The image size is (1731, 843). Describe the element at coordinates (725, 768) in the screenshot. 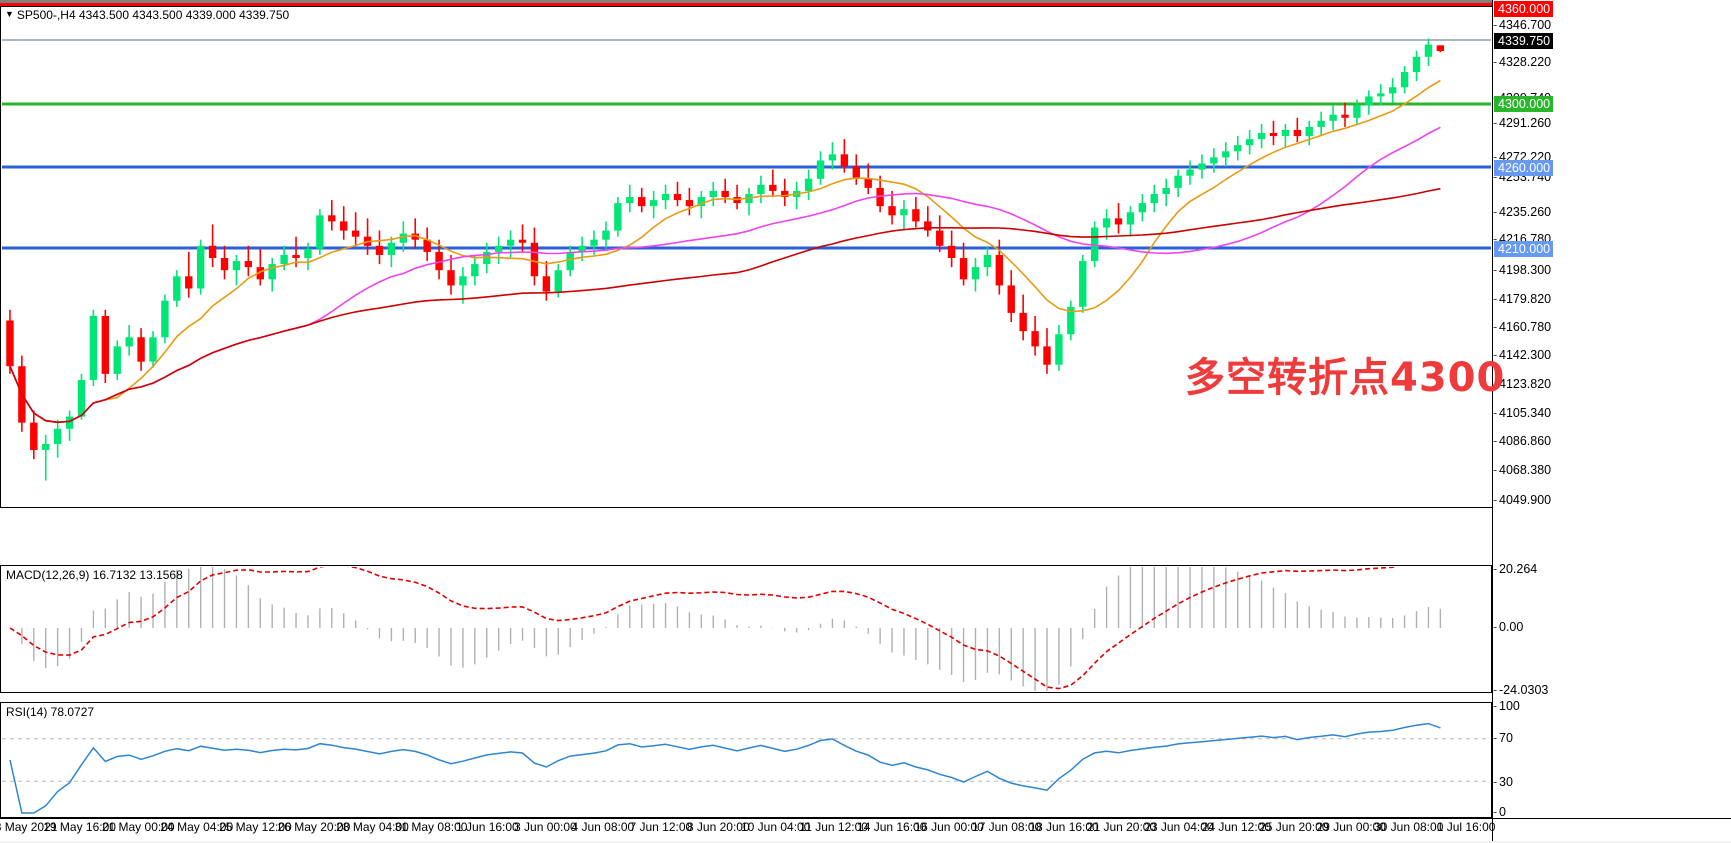

I see `rsi-line` at that location.